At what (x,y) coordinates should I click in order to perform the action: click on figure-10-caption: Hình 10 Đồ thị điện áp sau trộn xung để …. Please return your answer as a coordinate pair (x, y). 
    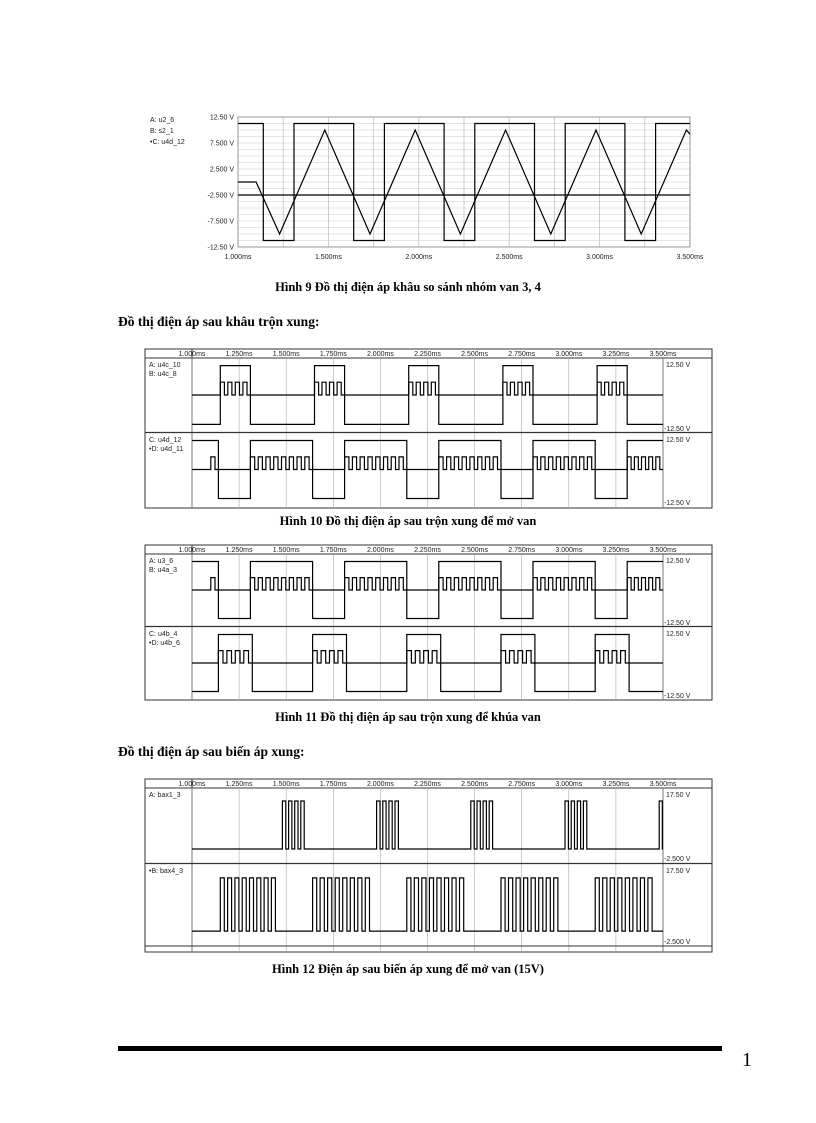
    Looking at the image, I should click on (408, 521).